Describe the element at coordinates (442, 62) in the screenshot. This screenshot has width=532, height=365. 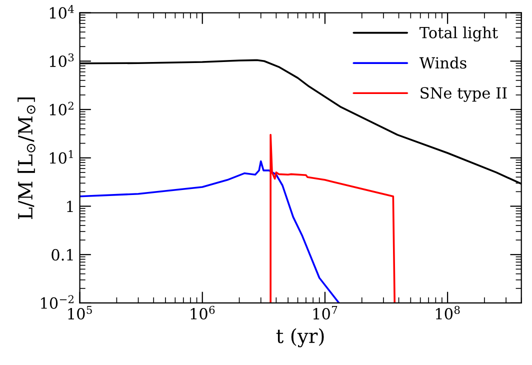
I see `legend-label: Winds` at that location.